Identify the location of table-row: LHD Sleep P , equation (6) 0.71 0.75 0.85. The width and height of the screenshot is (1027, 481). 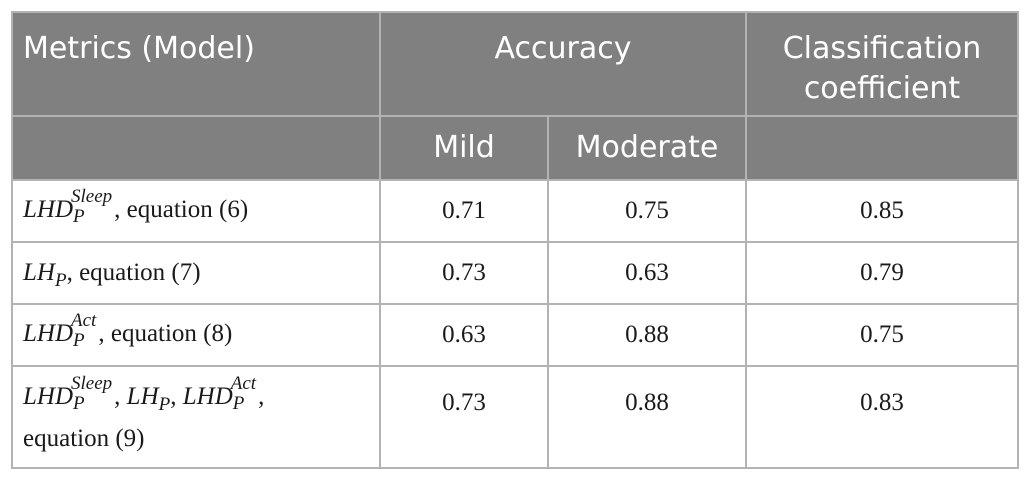
(515, 211).